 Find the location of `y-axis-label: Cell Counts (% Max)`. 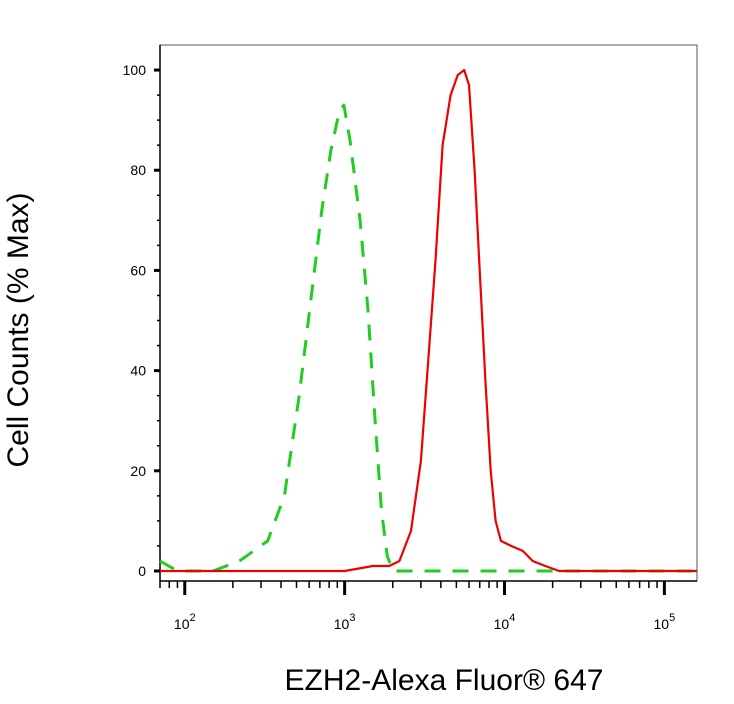

y-axis-label: Cell Counts (% Max) is located at coordinates (18, 329).